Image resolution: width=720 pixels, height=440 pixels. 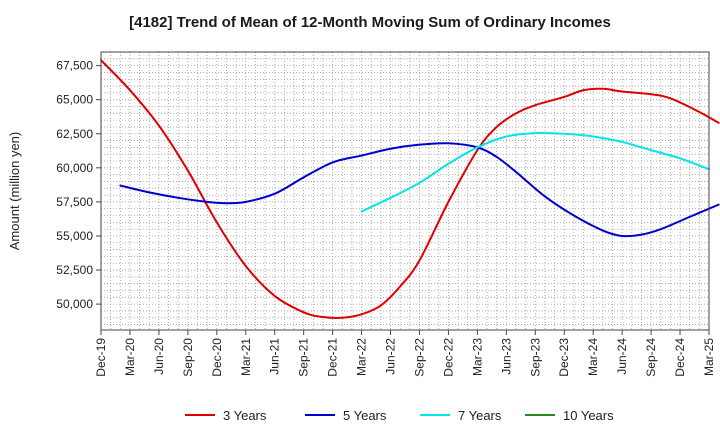 I want to click on x-tick-label: Dec-21, so click(x=333, y=357).